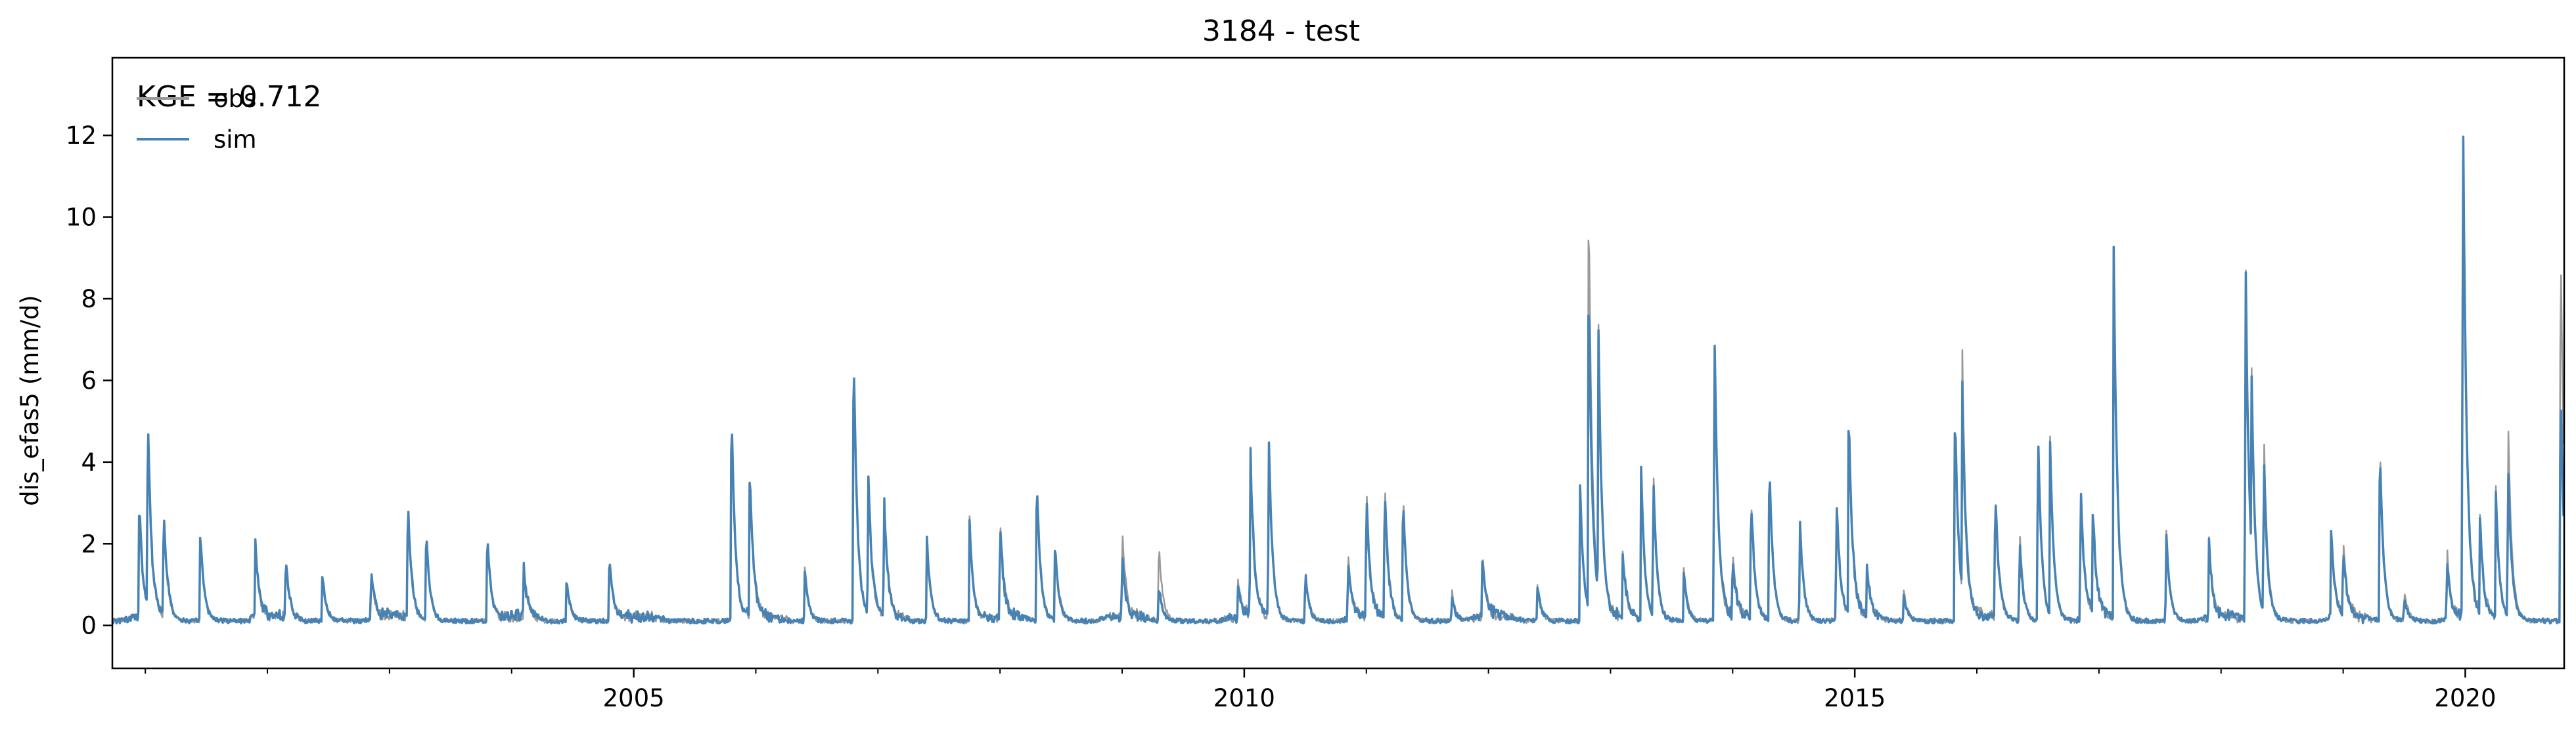  I want to click on y-tick-label: 10, so click(81, 218).